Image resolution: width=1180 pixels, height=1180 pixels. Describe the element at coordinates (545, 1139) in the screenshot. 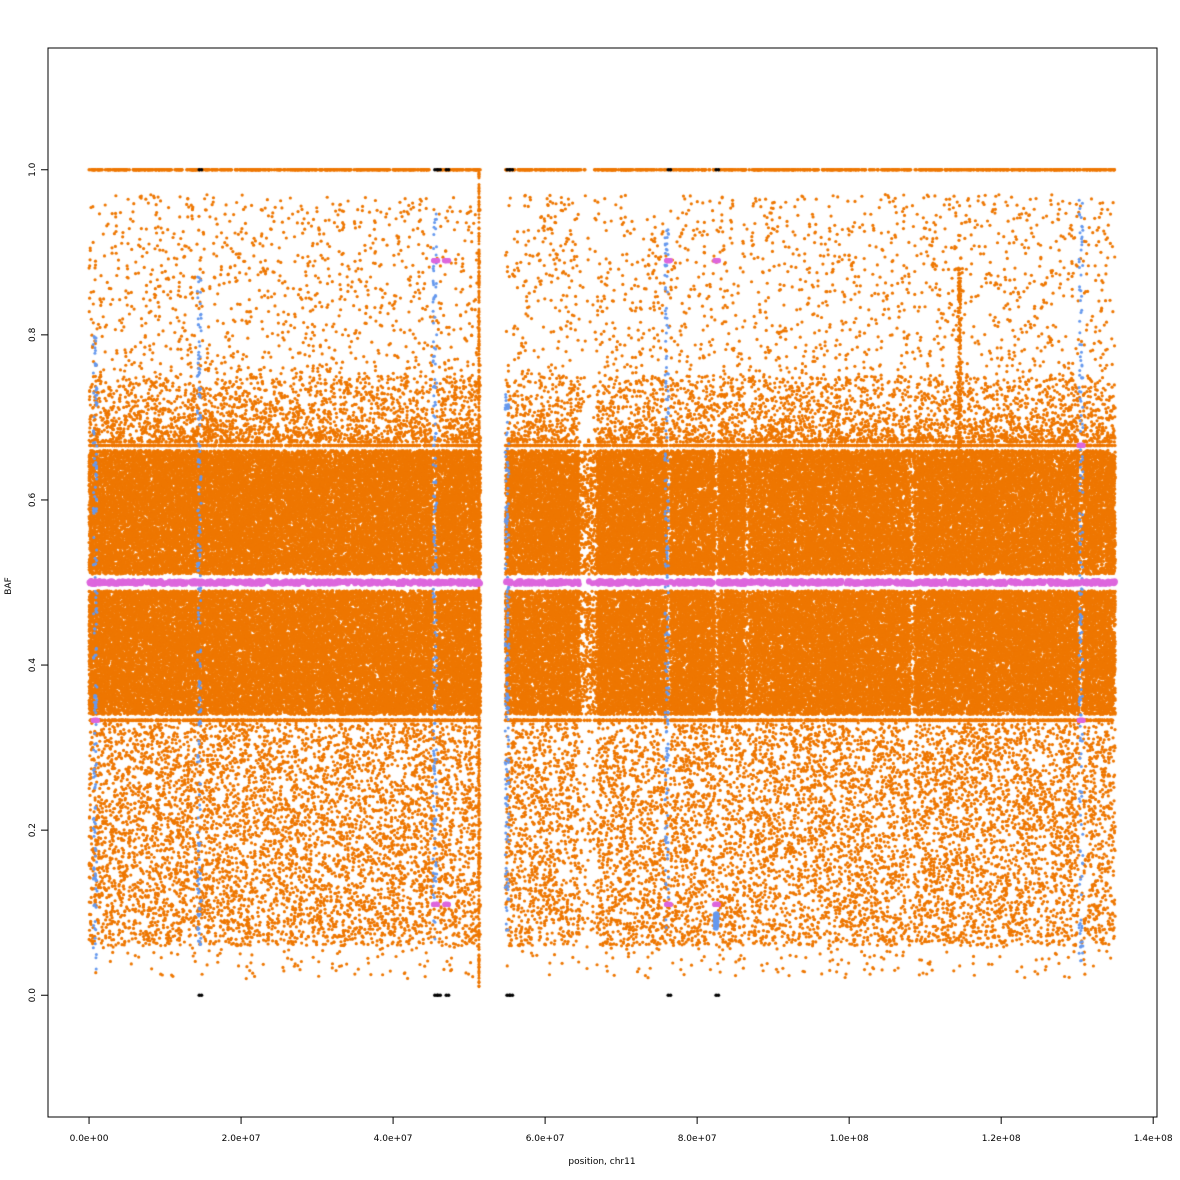

I see `x-tick-label: 6.0e+07` at that location.